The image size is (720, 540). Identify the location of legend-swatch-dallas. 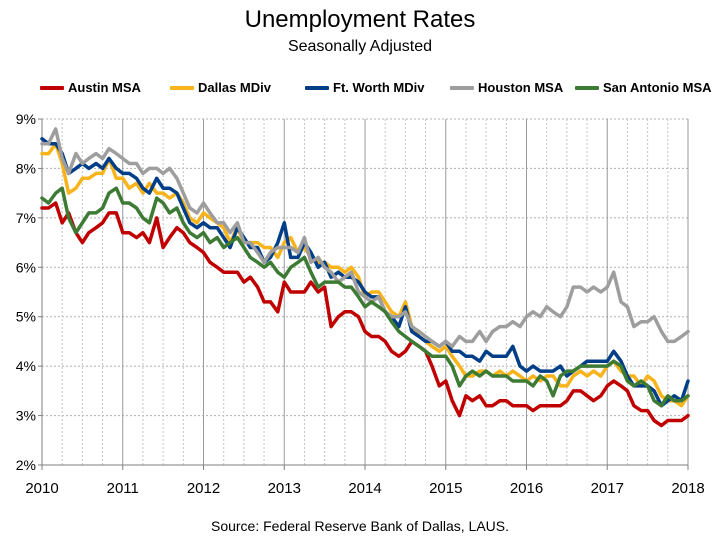
(182, 87).